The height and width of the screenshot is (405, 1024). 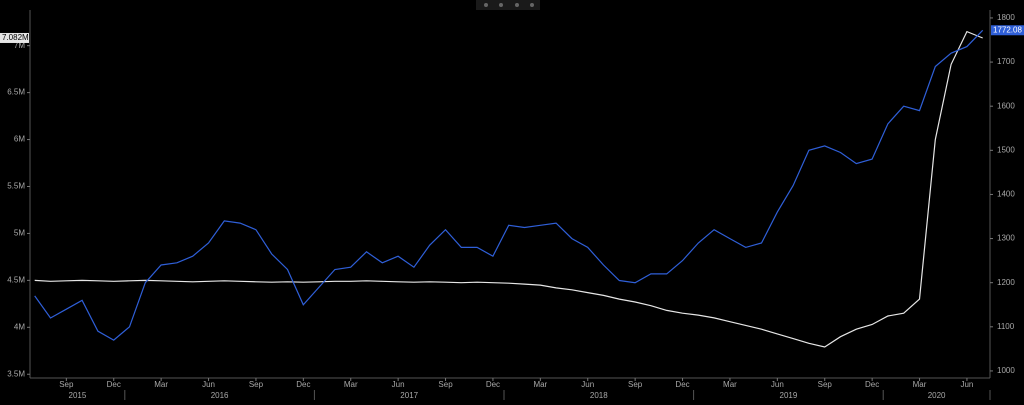 What do you see at coordinates (19, 233) in the screenshot?
I see `y-tick-label: 5M` at bounding box center [19, 233].